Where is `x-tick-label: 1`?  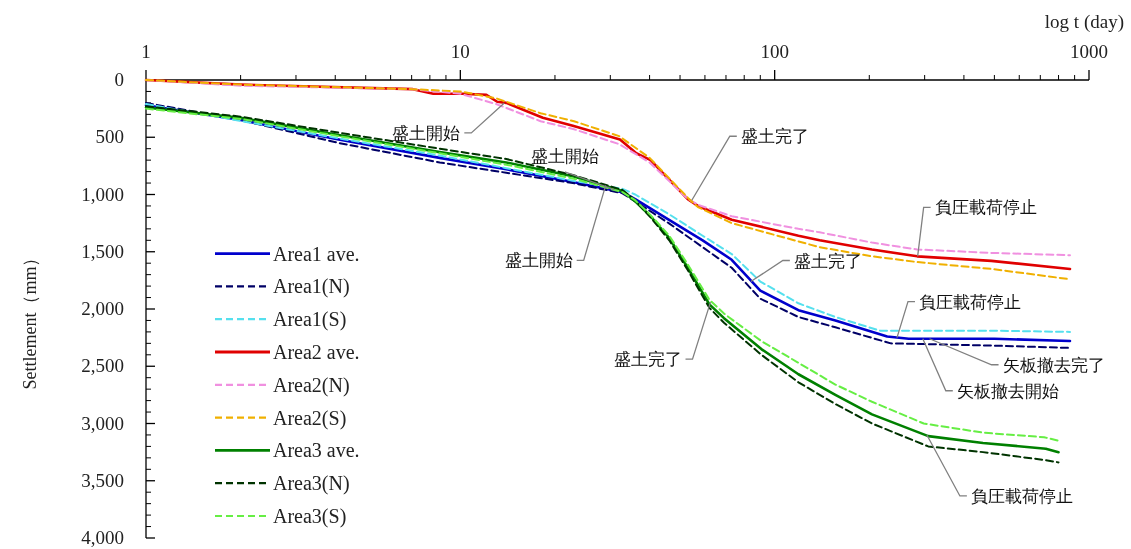
x-tick-label: 1 is located at coordinates (146, 51).